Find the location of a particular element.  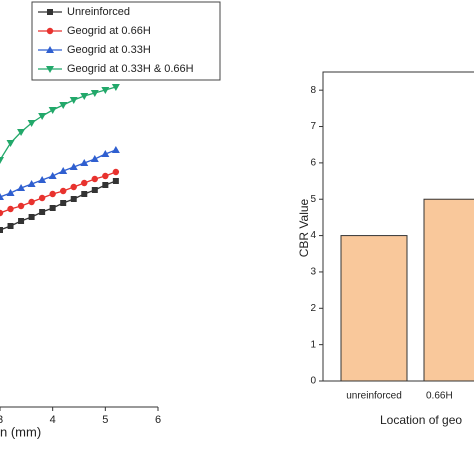

x-tick-label: 6 is located at coordinates (158, 420).